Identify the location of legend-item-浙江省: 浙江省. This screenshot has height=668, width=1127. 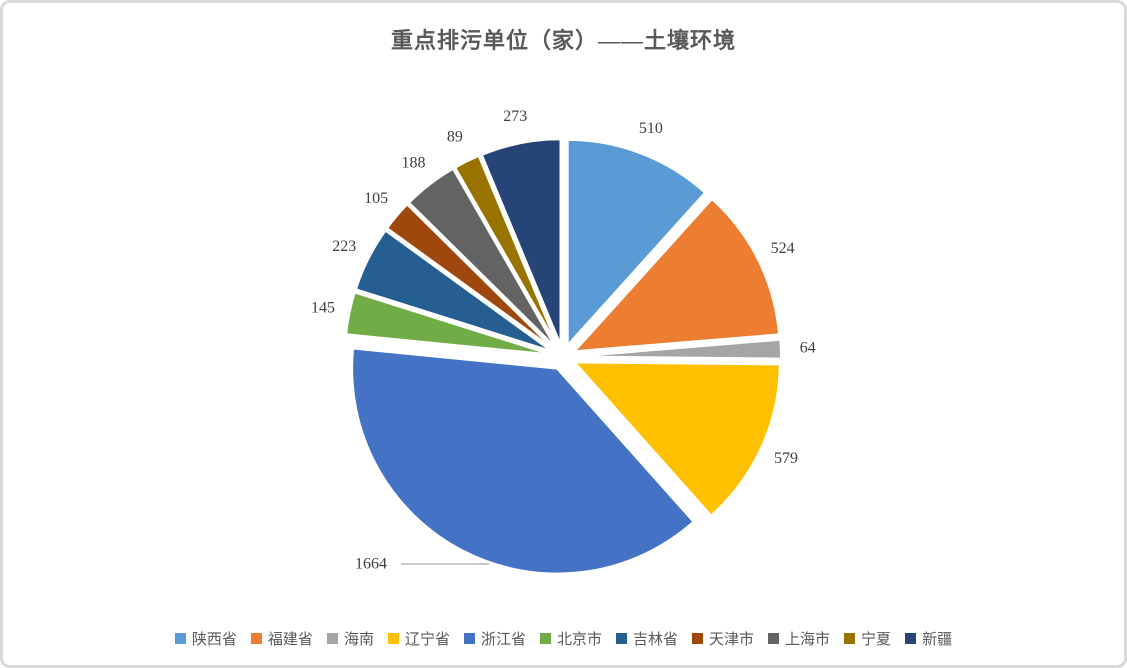
(494, 638).